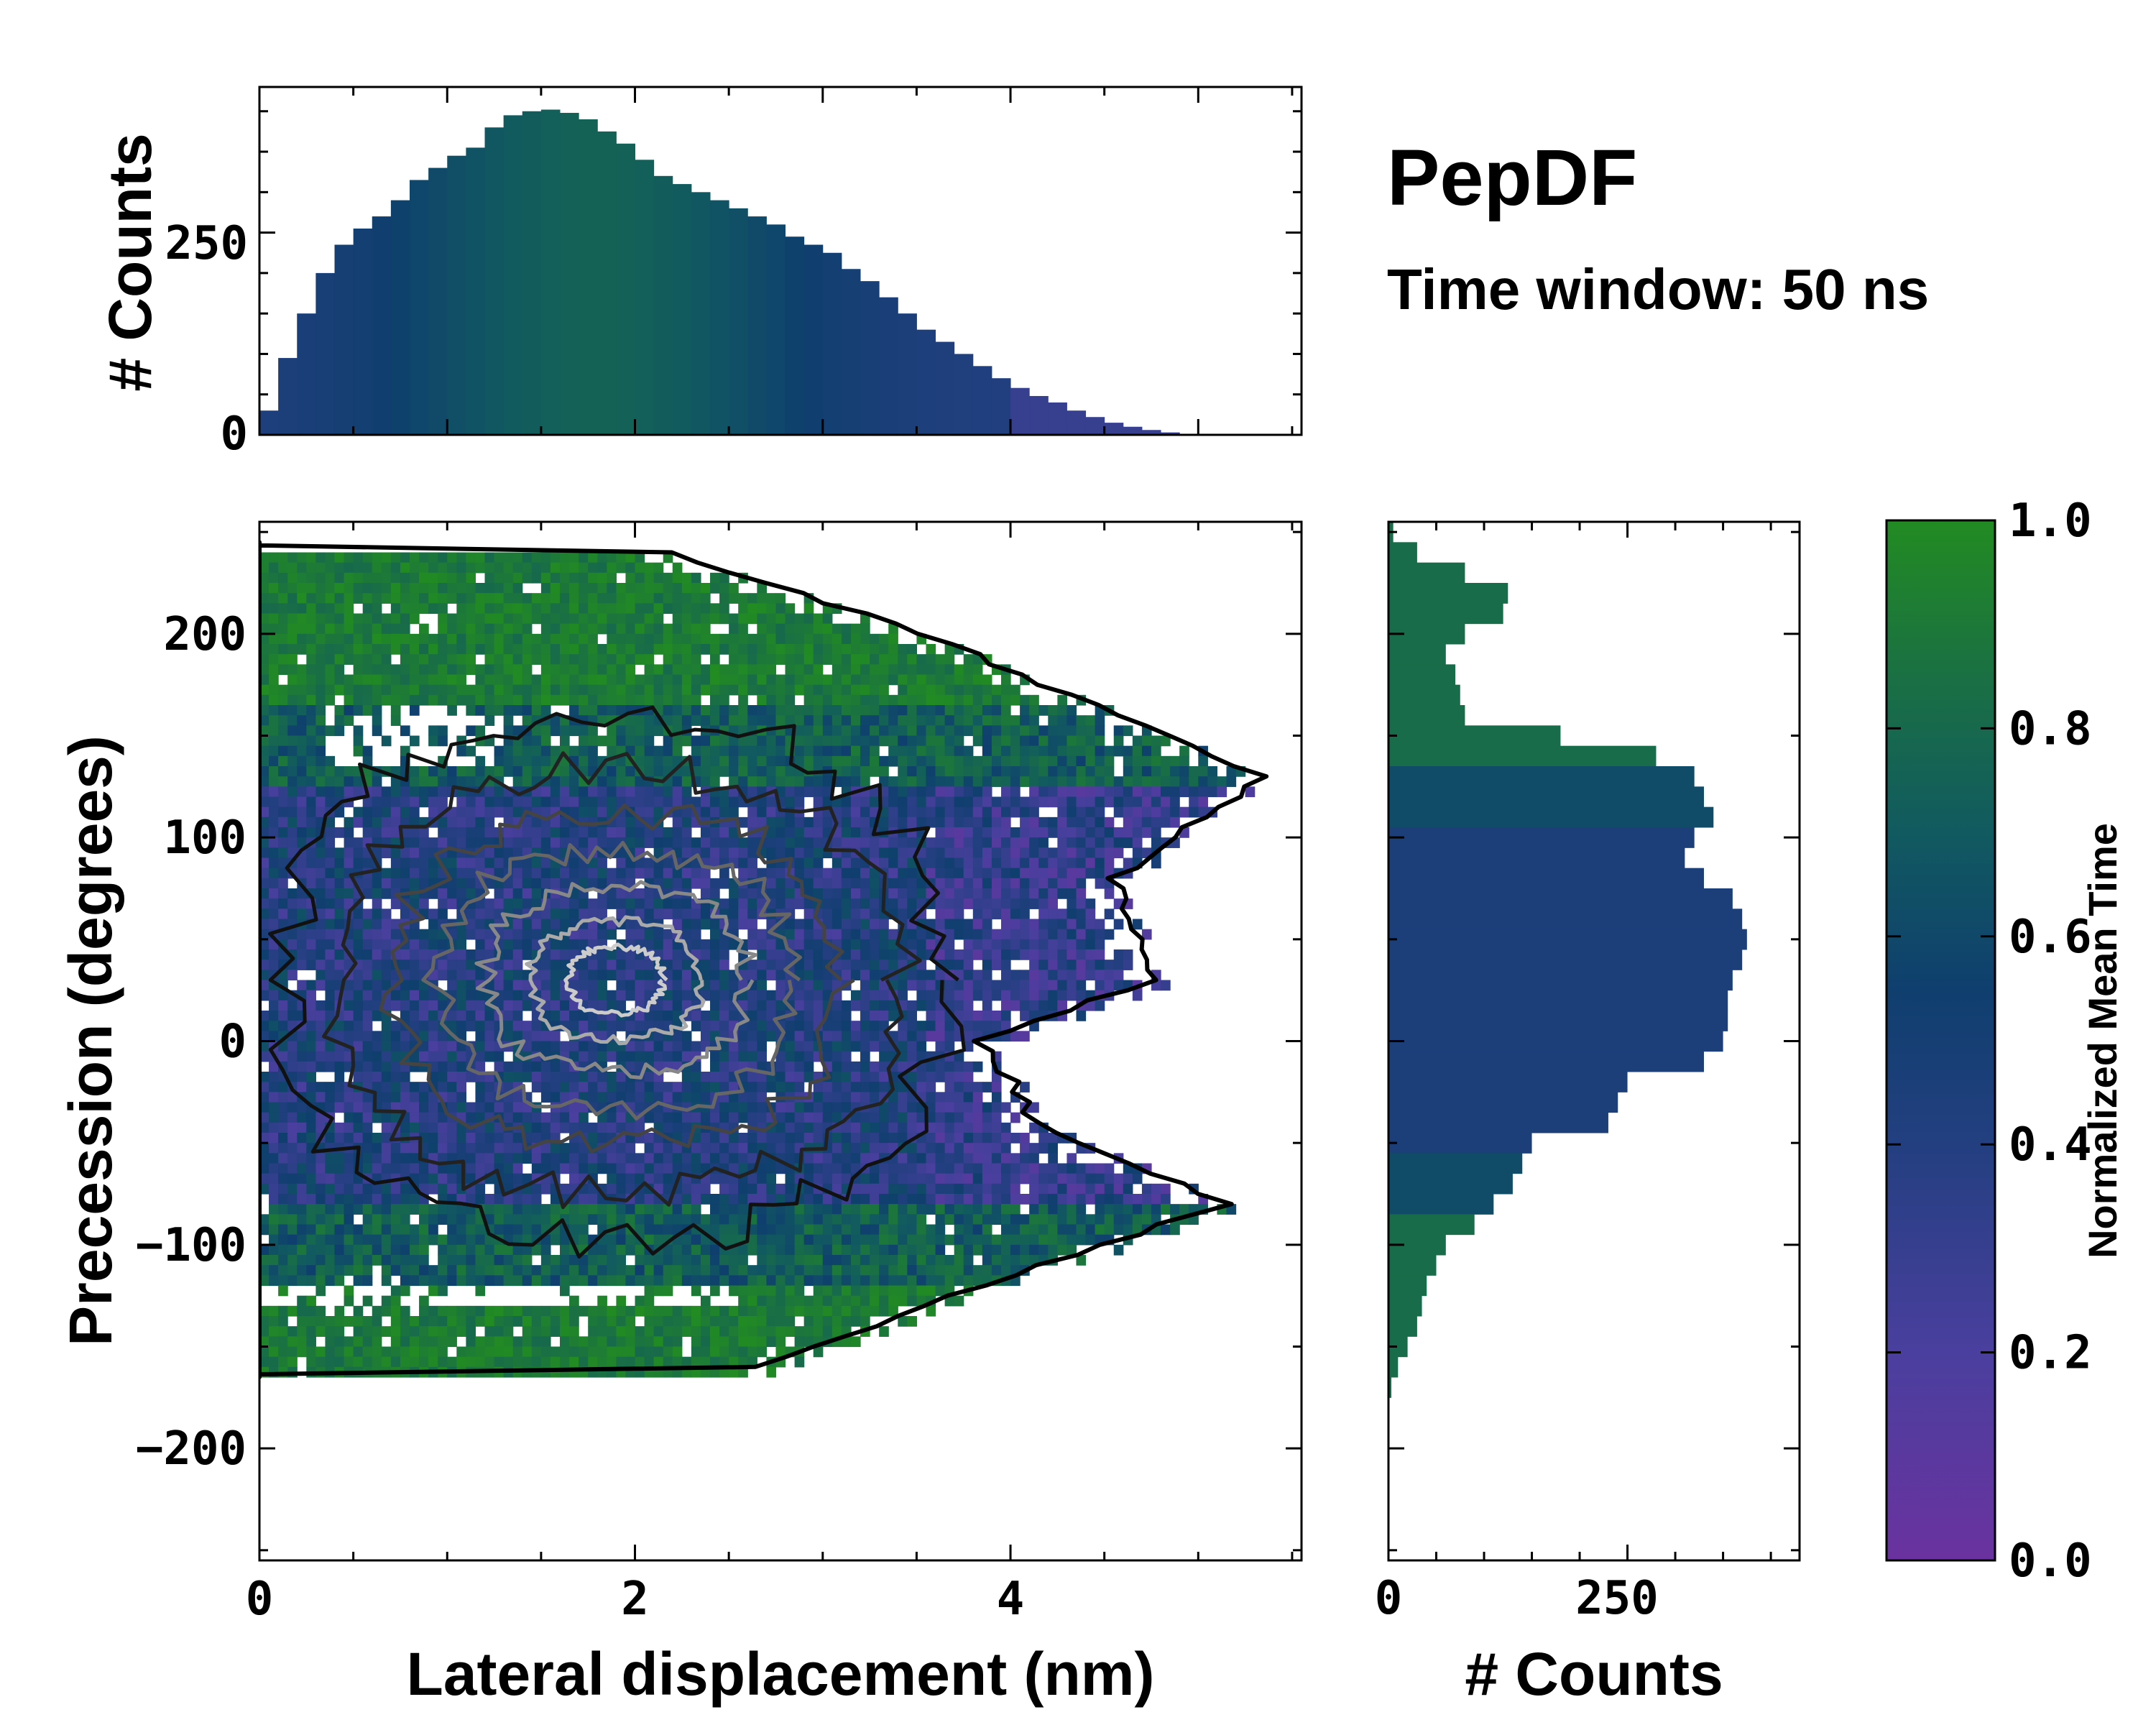 This screenshot has width=2156, height=1725. Describe the element at coordinates (2050, 1145) in the screenshot. I see `colorbar-tick-0.4: 0.4` at that location.